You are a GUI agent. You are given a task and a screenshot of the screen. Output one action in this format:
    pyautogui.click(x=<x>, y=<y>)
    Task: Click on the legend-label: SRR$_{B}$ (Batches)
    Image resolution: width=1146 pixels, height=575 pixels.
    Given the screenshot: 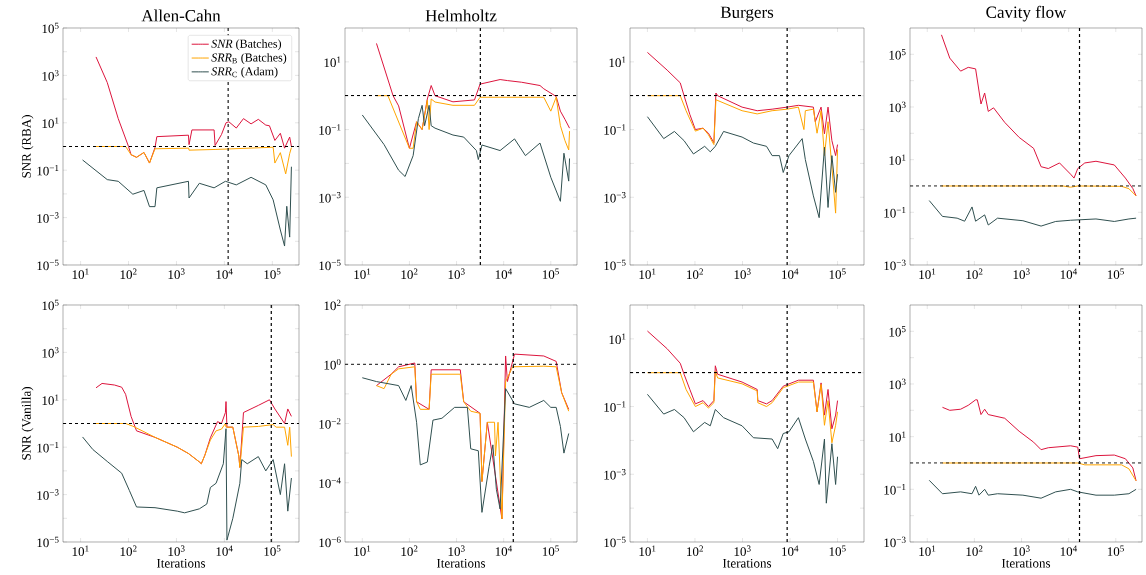 What is the action you would take?
    pyautogui.click(x=249, y=59)
    